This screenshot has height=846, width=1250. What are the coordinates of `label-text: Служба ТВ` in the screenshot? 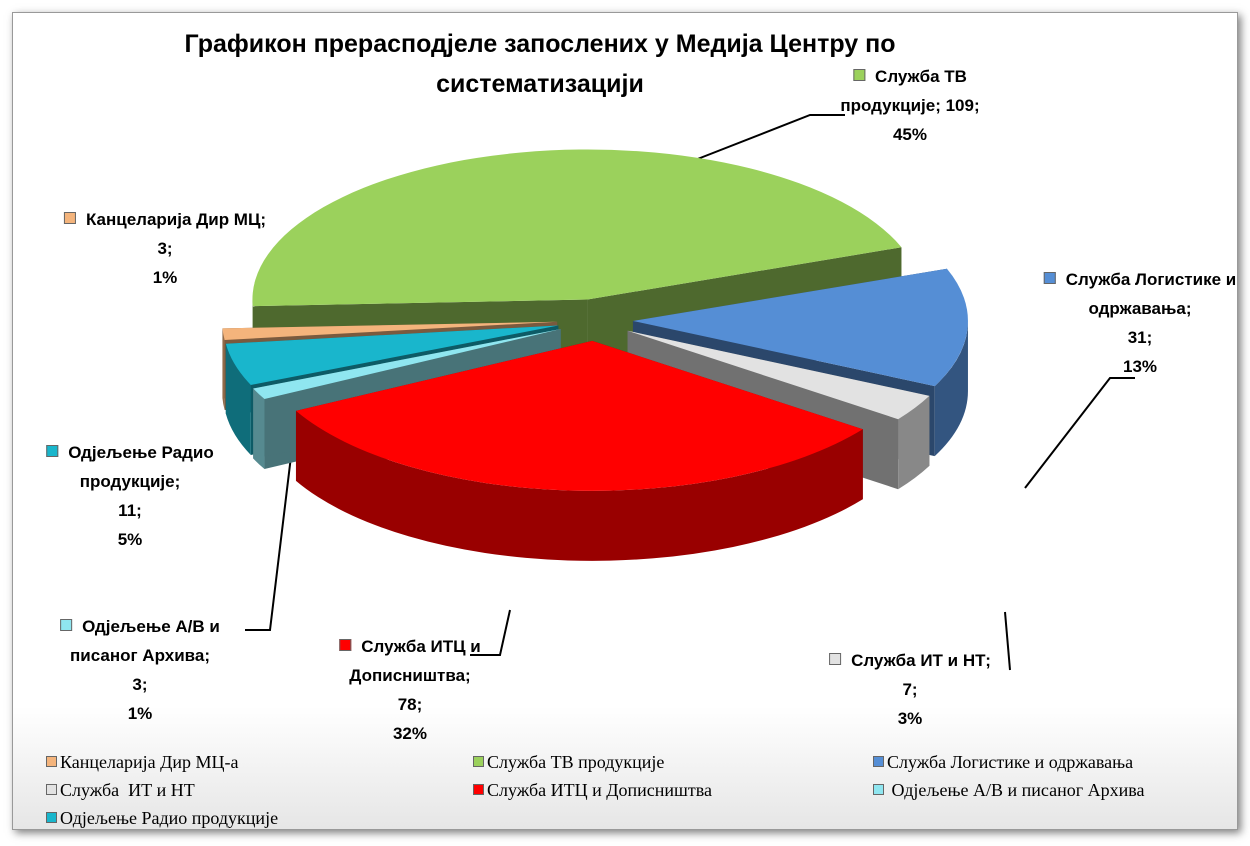 It's located at (921, 76).